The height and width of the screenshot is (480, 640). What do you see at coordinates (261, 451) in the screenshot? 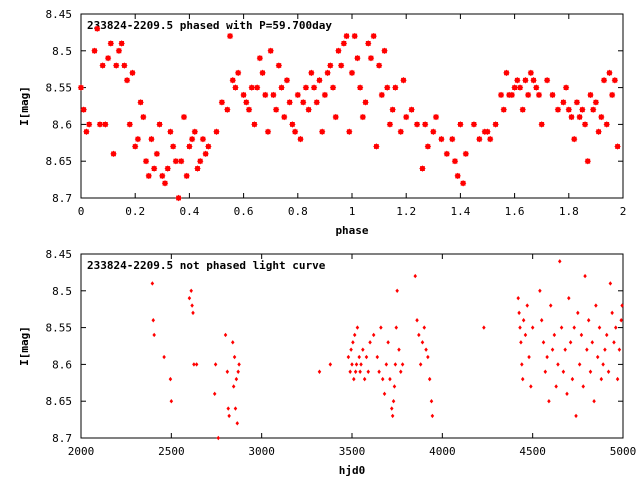
I see `x-tick-label: 3000` at bounding box center [261, 451].